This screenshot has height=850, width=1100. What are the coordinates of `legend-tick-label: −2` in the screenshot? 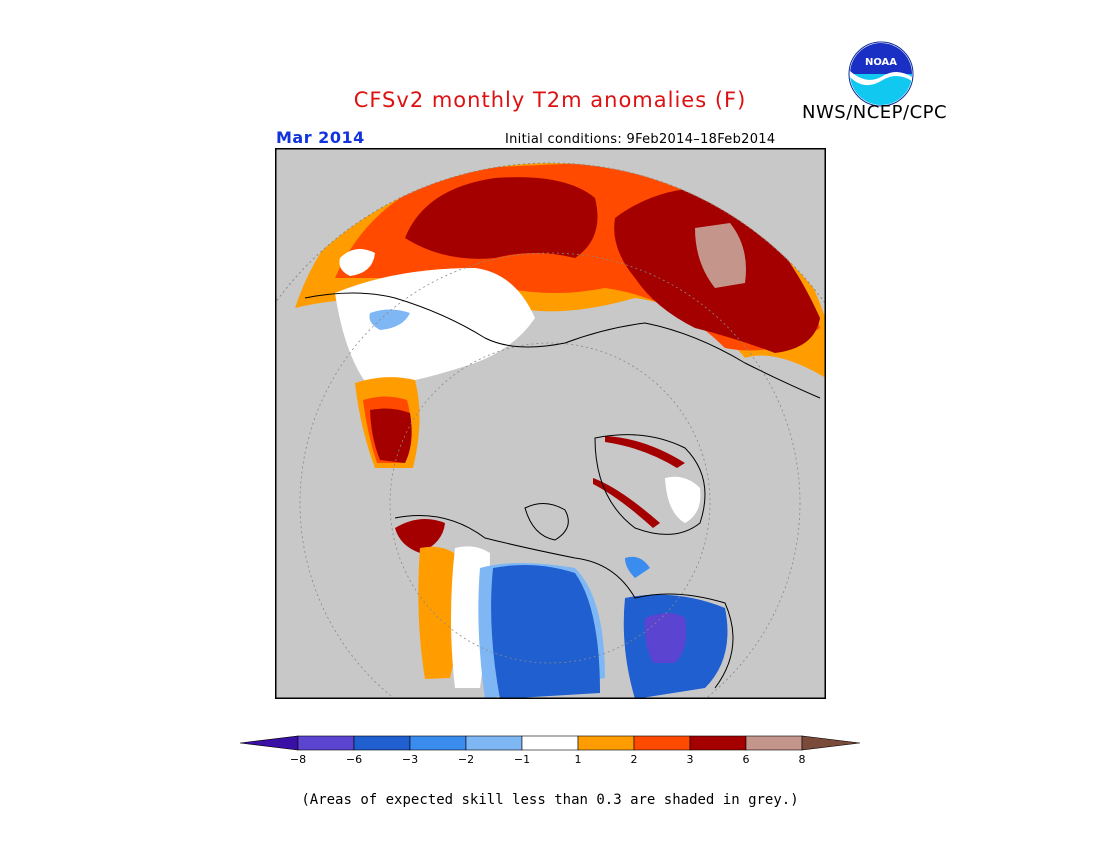 It's located at (466, 759).